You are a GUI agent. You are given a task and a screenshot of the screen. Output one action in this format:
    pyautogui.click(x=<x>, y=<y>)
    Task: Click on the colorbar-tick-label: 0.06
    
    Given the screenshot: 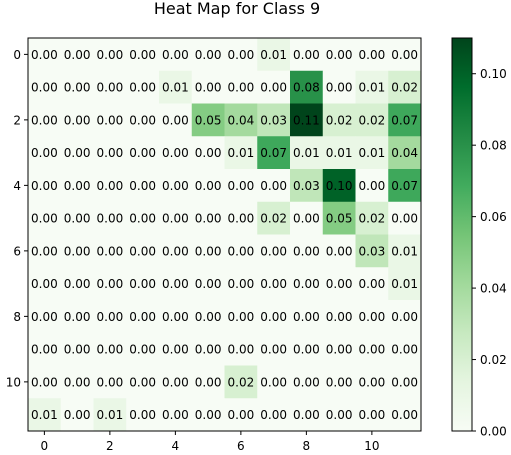 What is the action you would take?
    pyautogui.click(x=493, y=217)
    